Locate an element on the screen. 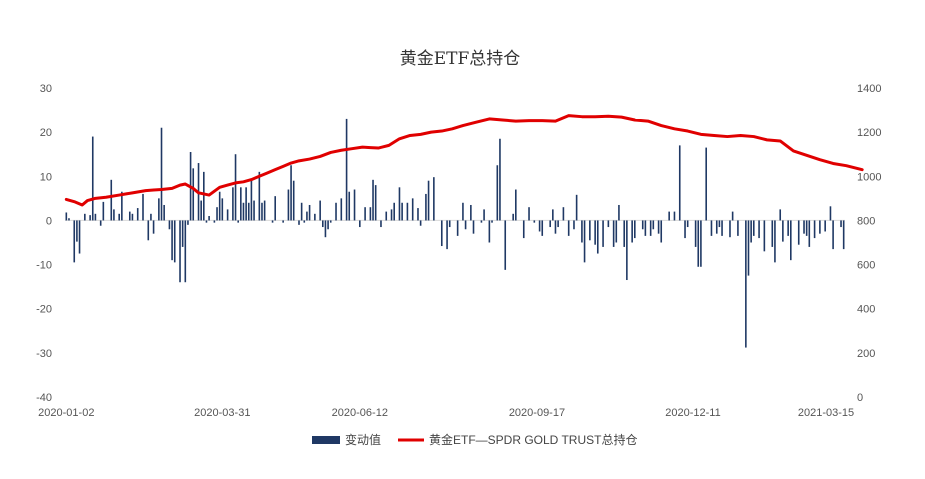  x-axis-tick-label: 2020-03-31 is located at coordinates (222, 413).